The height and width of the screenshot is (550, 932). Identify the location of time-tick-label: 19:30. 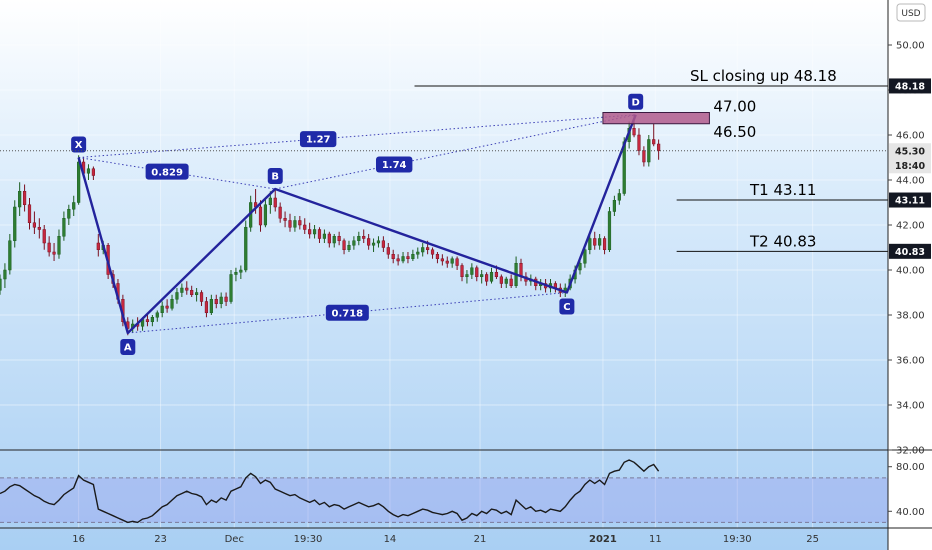
(737, 539).